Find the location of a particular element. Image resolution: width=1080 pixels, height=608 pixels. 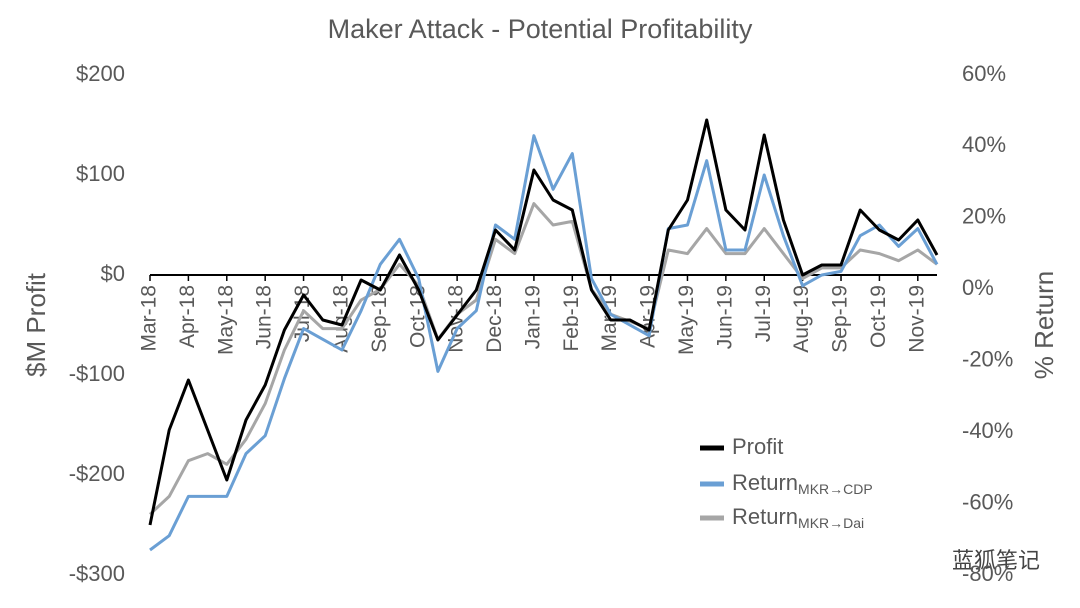

x-tick-label: Apr-18 is located at coordinates (187, 316).